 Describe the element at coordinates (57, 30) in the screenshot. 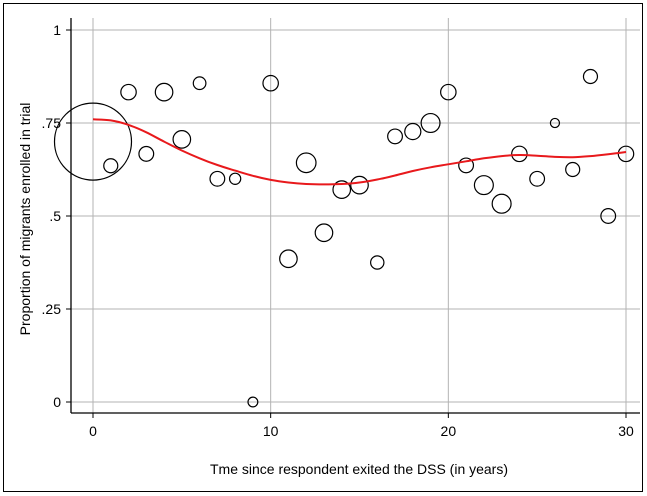

I see `y-tick-label-4: 1` at that location.